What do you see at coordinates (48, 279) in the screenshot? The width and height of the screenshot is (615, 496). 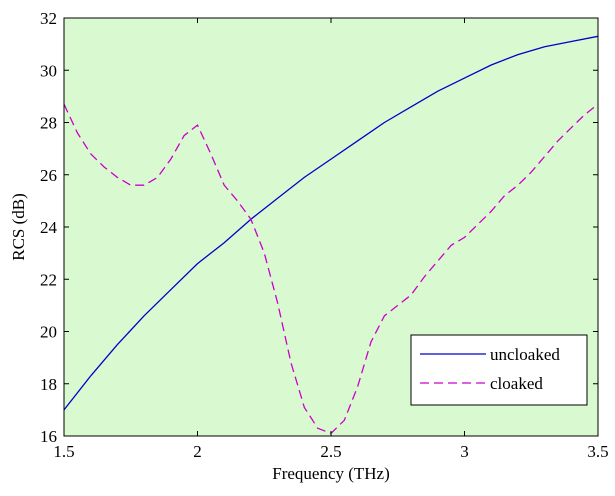 I see `y-tick-label: 22` at bounding box center [48, 279].